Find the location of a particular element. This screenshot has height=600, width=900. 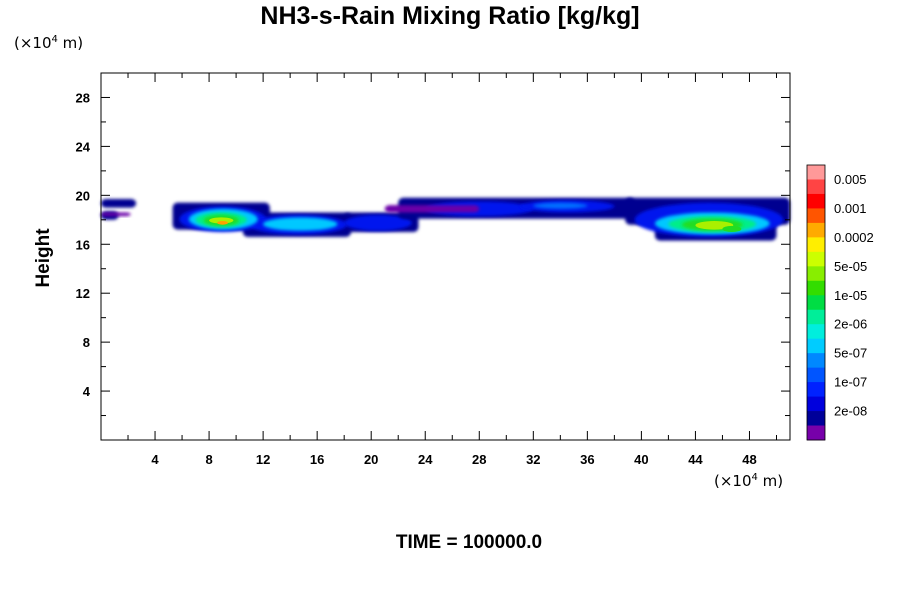

cloud-field is located at coordinates (445, 219).